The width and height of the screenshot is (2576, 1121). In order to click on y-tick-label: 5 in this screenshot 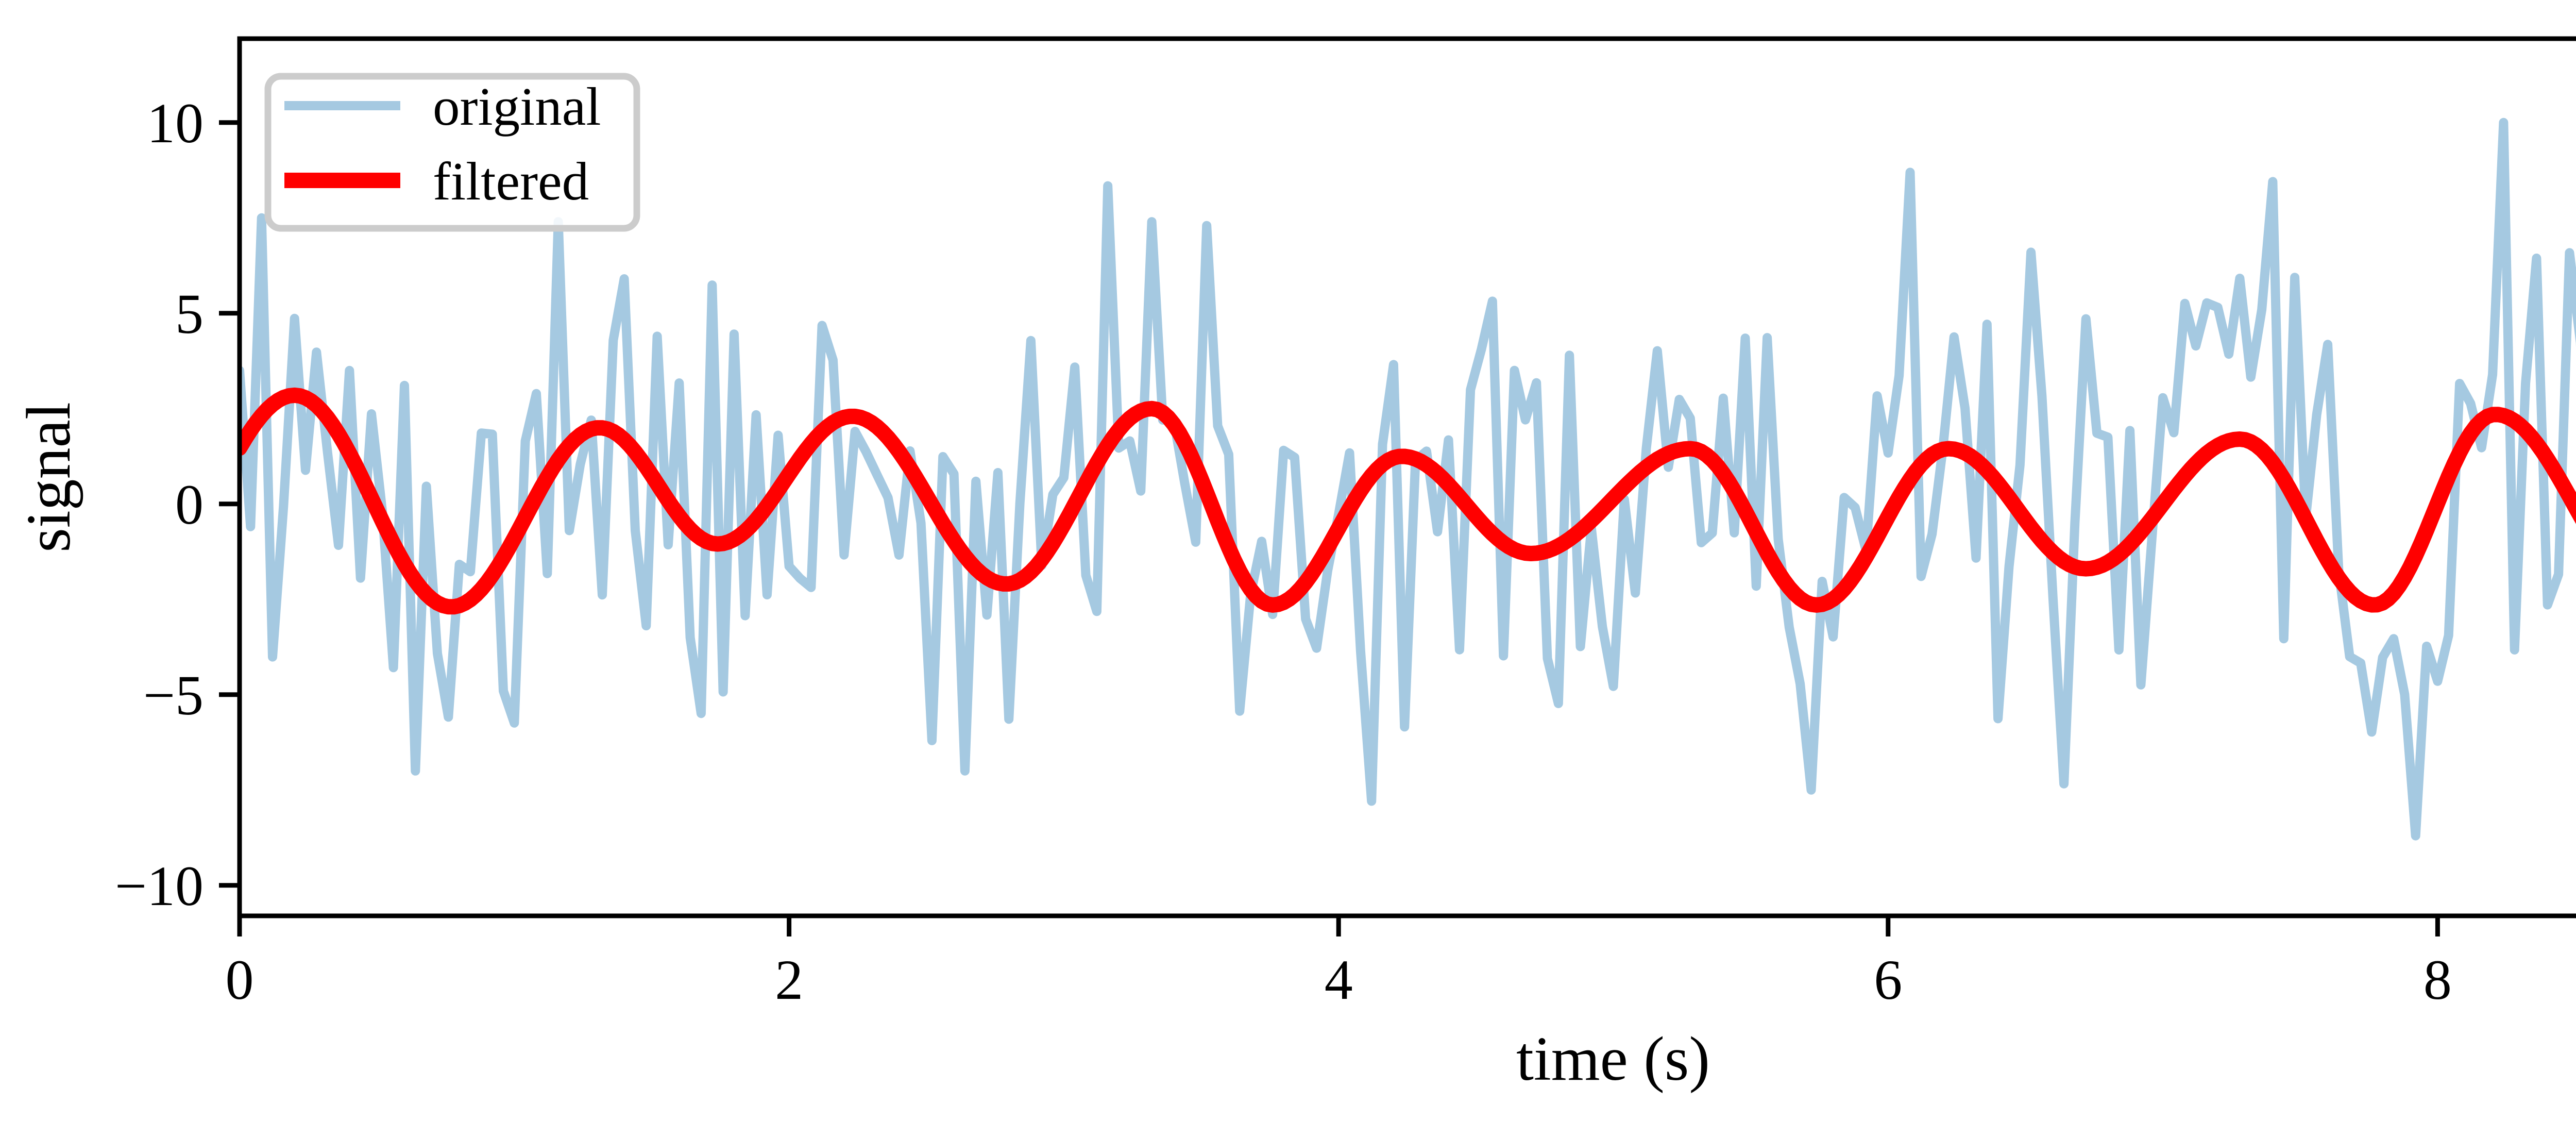, I will do `click(189, 314)`.